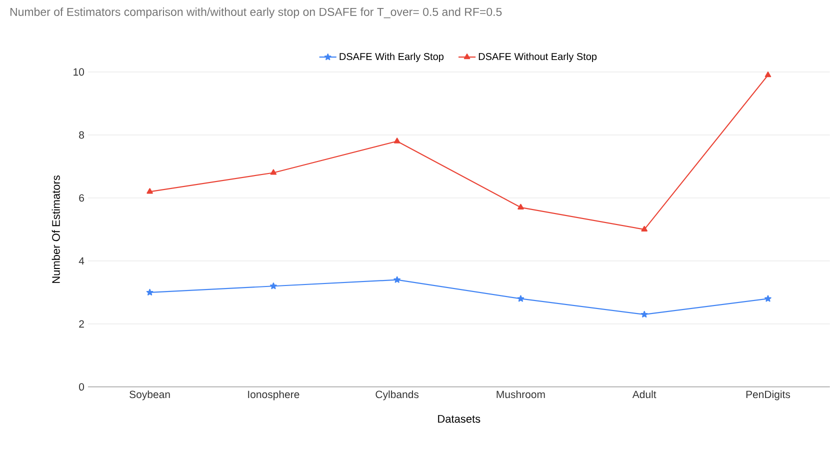  I want to click on y-tick-label: 10, so click(79, 72).